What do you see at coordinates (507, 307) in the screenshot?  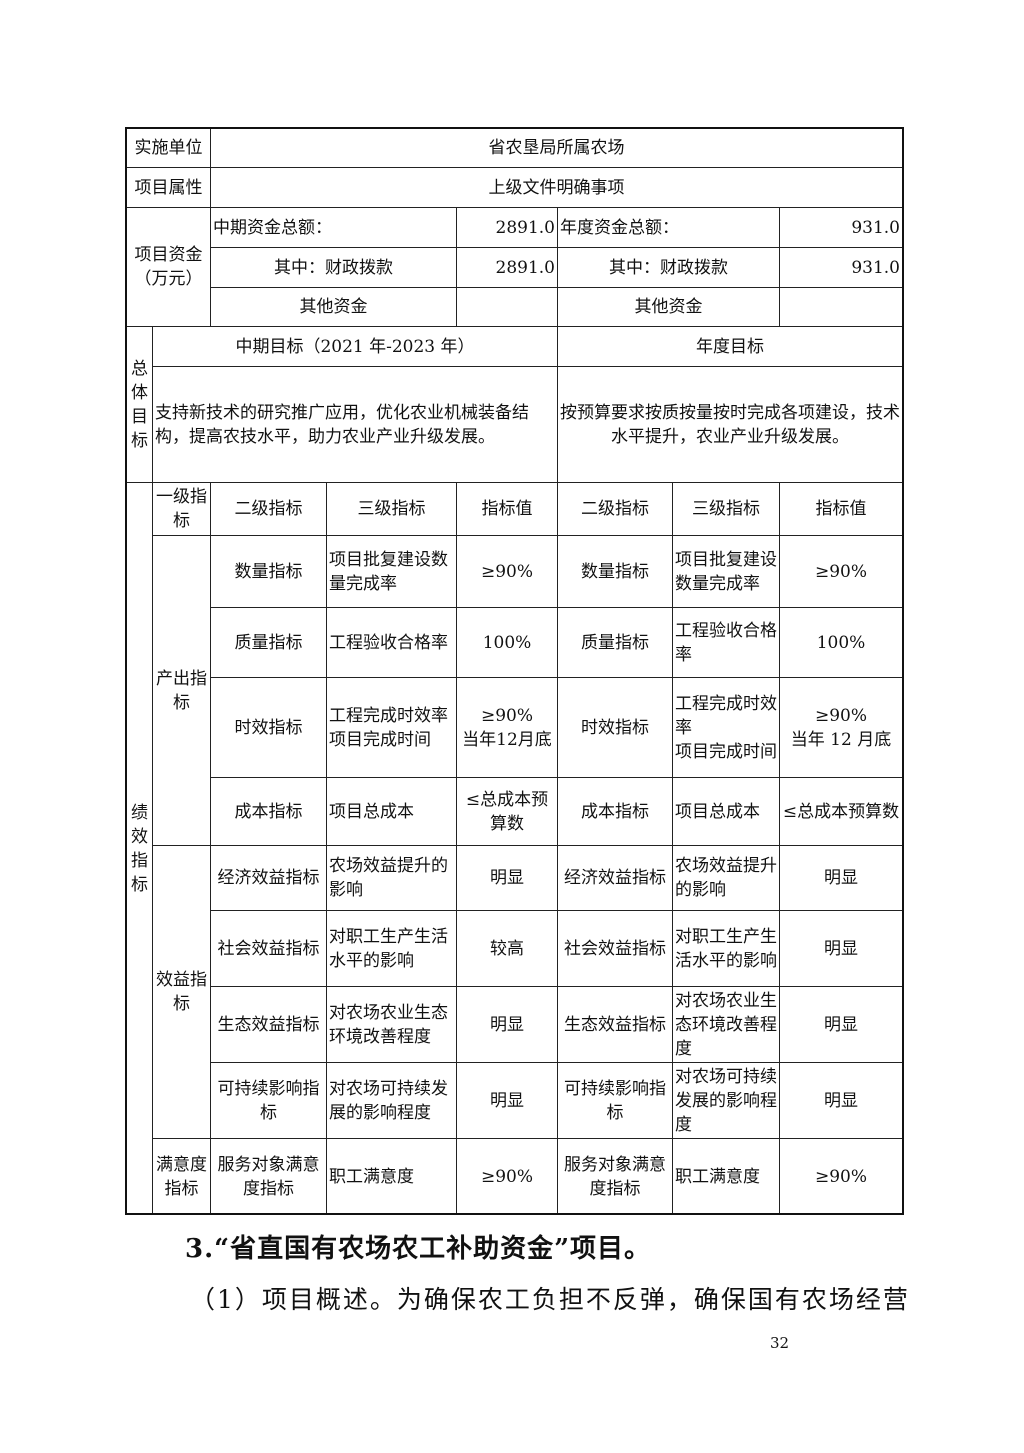 I see `mid-other-value` at bounding box center [507, 307].